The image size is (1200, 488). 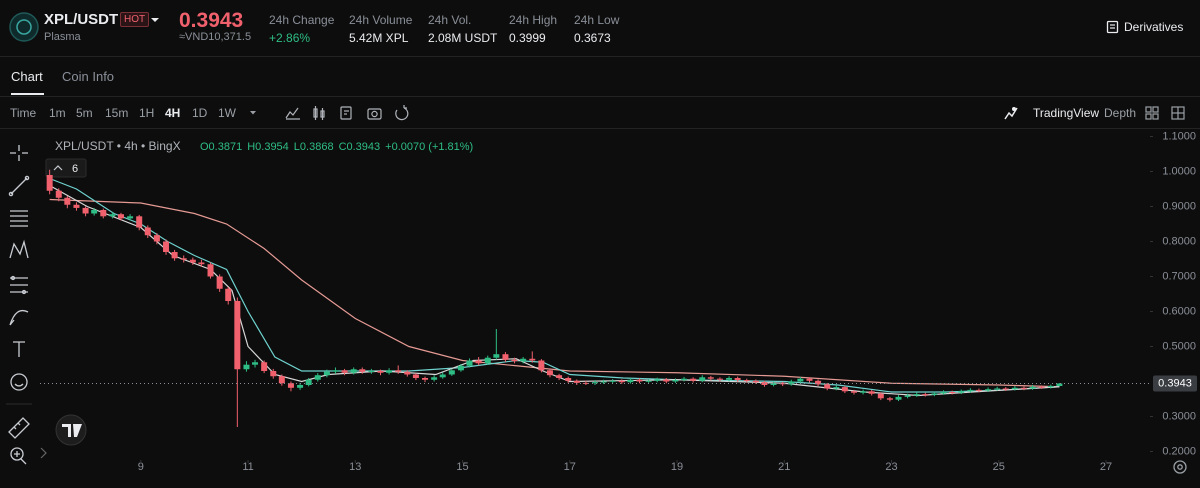 I want to click on interval-button: 1W, so click(x=227, y=113).